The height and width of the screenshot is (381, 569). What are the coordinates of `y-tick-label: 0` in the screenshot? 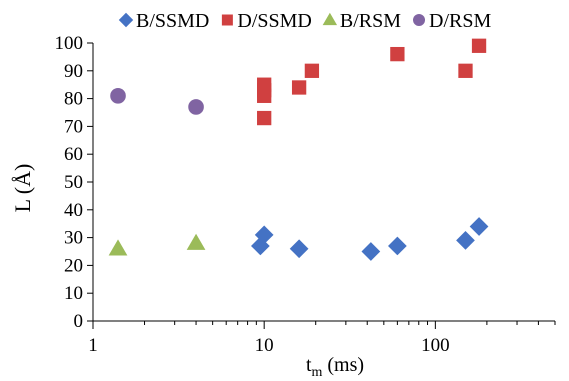 It's located at (79, 321).